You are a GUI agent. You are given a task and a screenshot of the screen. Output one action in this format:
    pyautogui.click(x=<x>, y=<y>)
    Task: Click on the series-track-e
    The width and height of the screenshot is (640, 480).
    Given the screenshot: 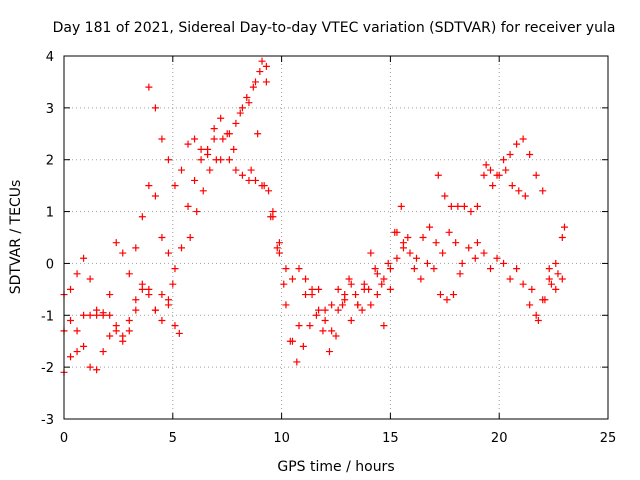 What is the action you would take?
    pyautogui.click(x=228, y=149)
    